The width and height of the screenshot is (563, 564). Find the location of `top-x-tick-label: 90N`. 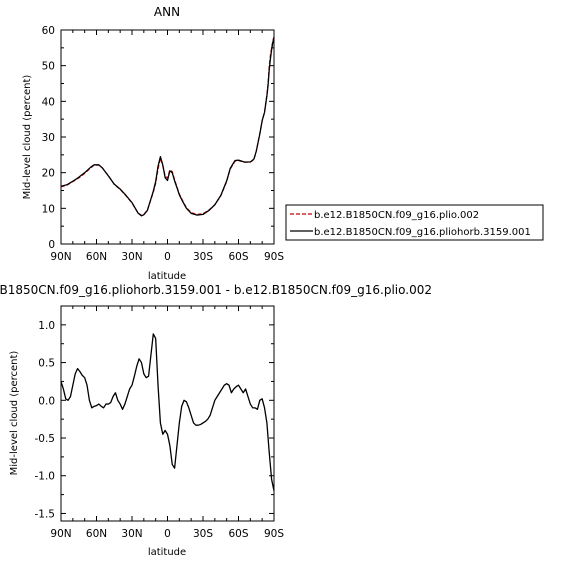

top-x-tick-label: 90N is located at coordinates (60, 257).